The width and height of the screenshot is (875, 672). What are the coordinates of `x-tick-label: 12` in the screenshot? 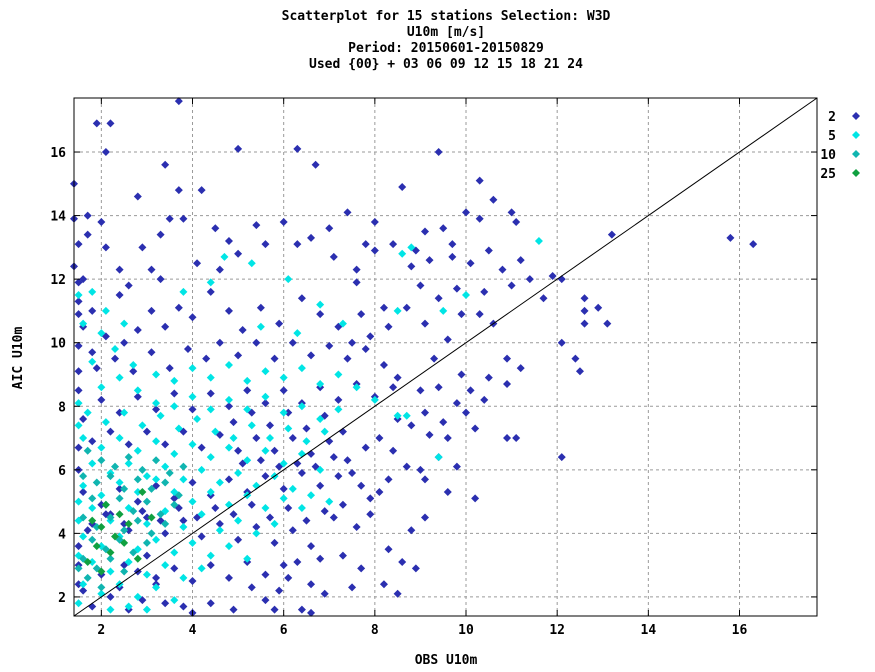 It's located at (557, 630).